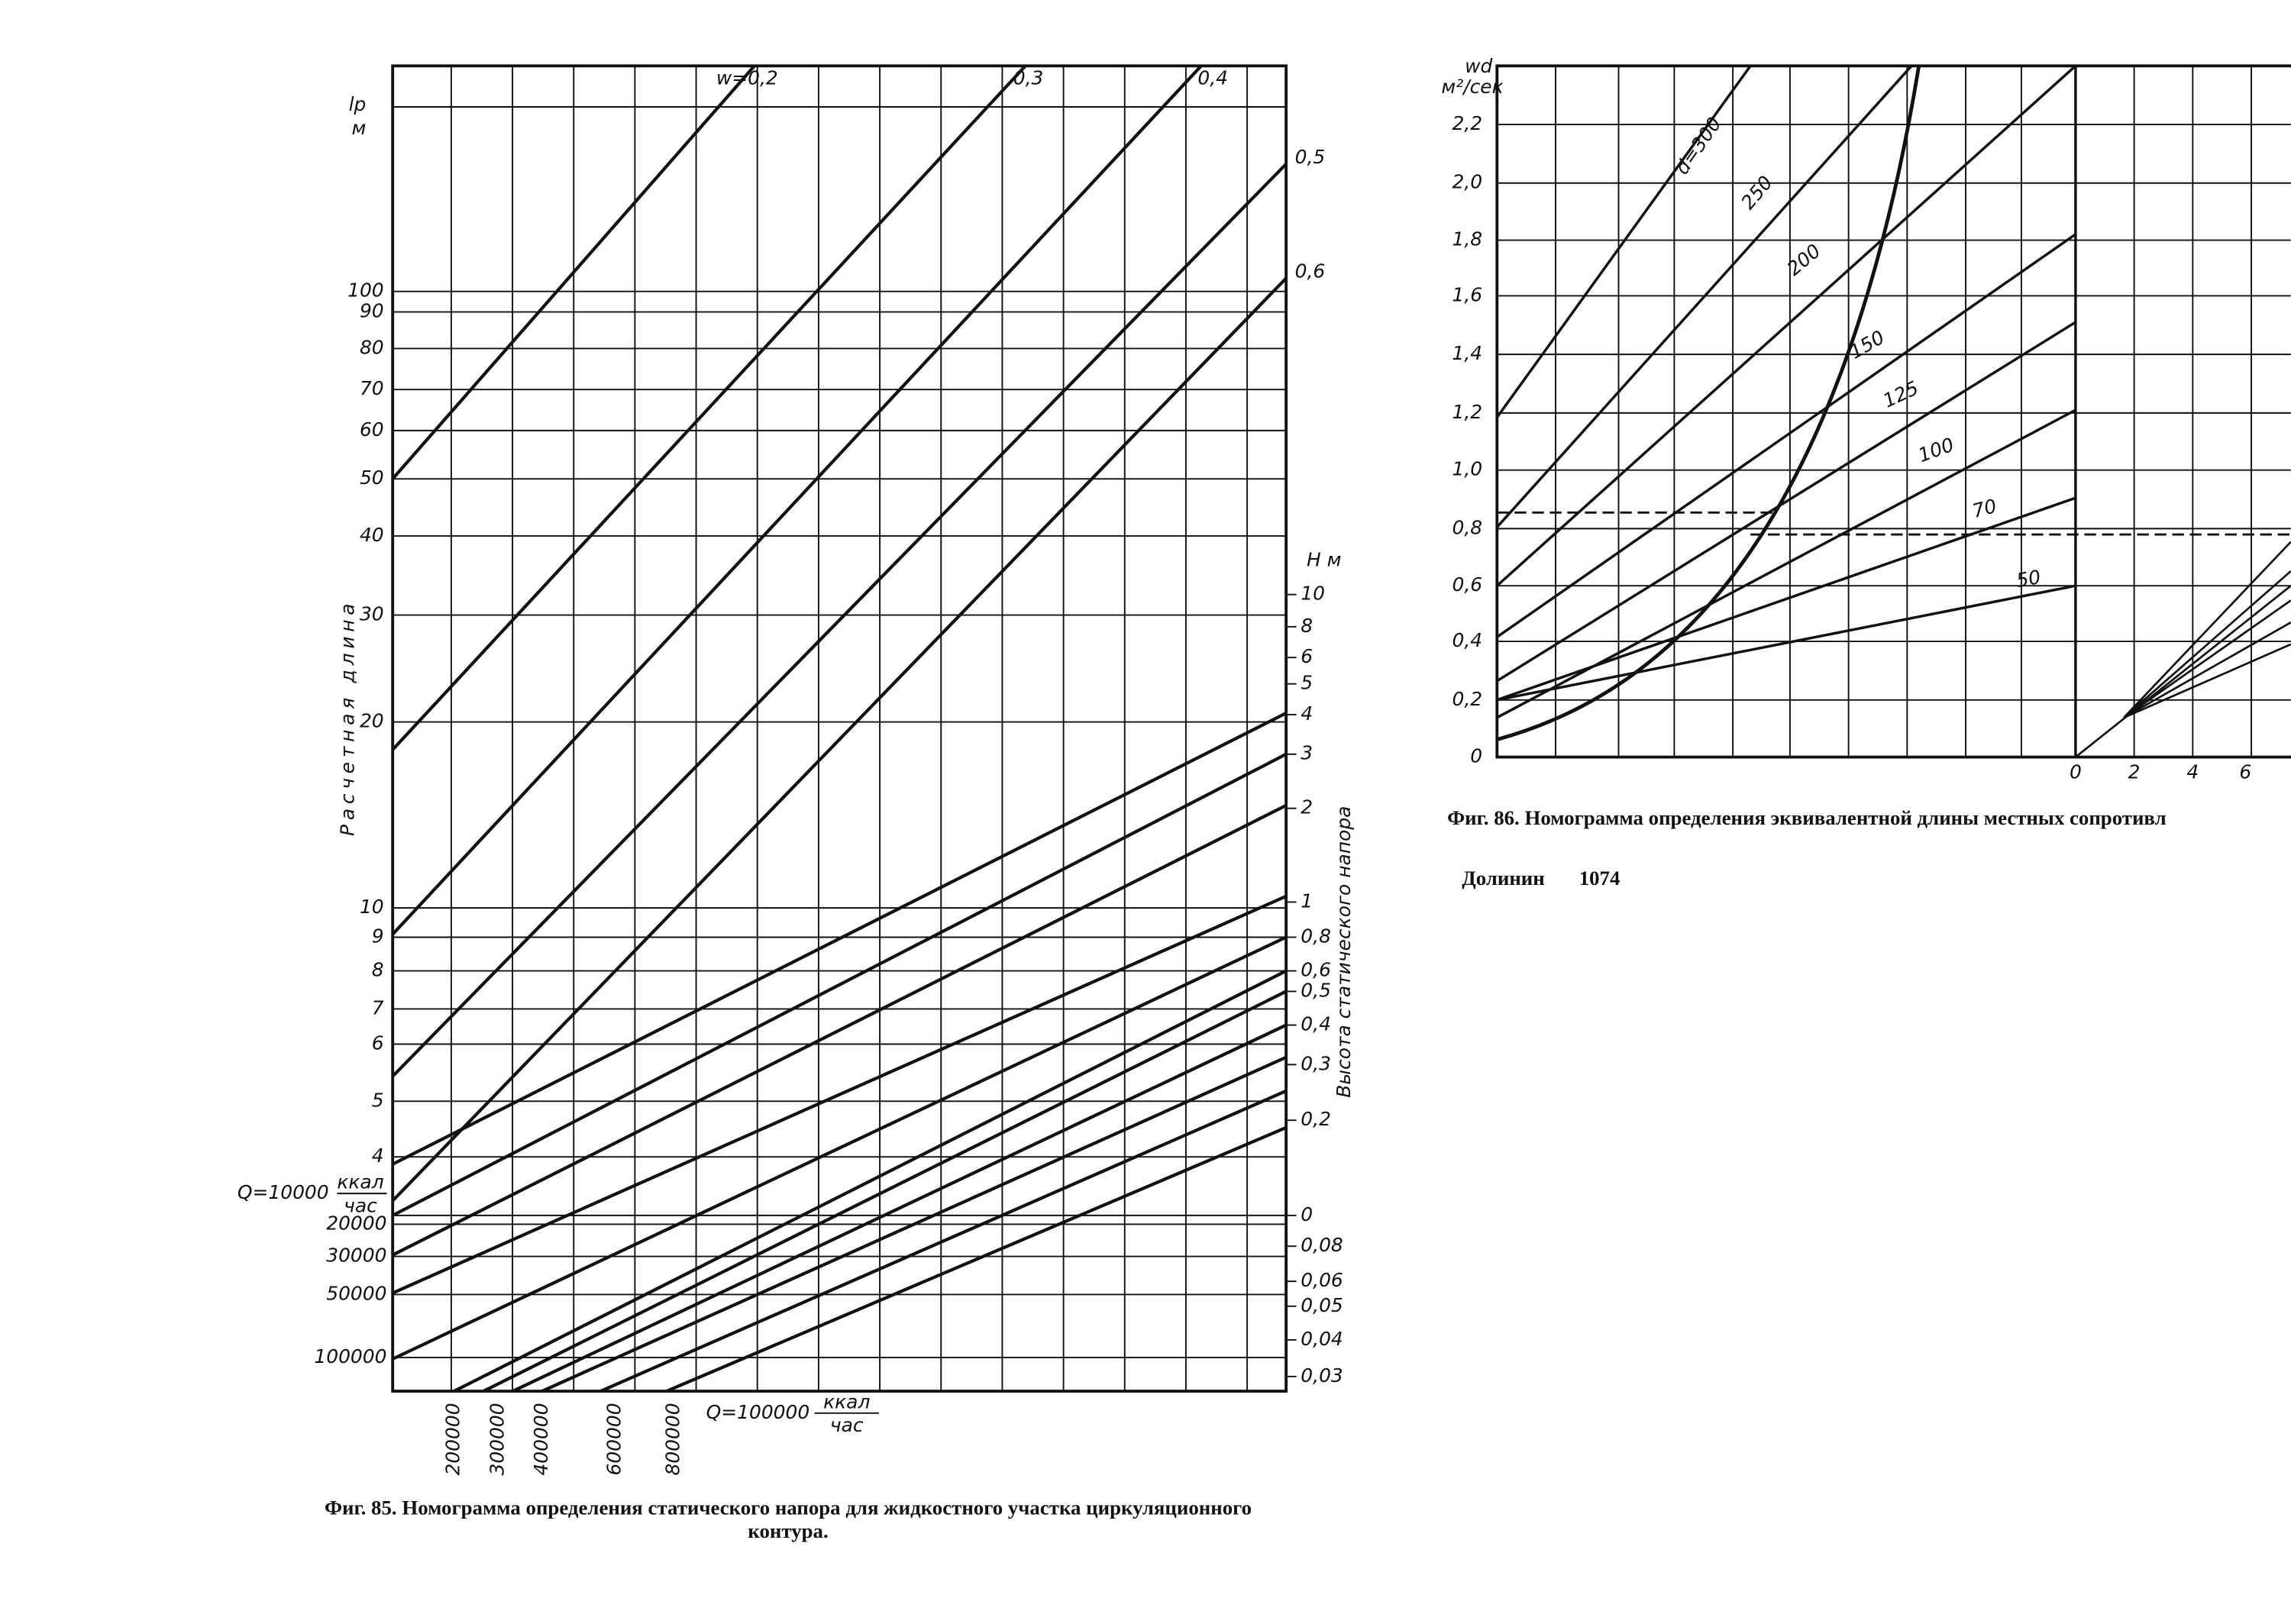 Image resolution: width=2291 pixels, height=1624 pixels. I want to click on q-tick: 800000, so click(672, 1439).